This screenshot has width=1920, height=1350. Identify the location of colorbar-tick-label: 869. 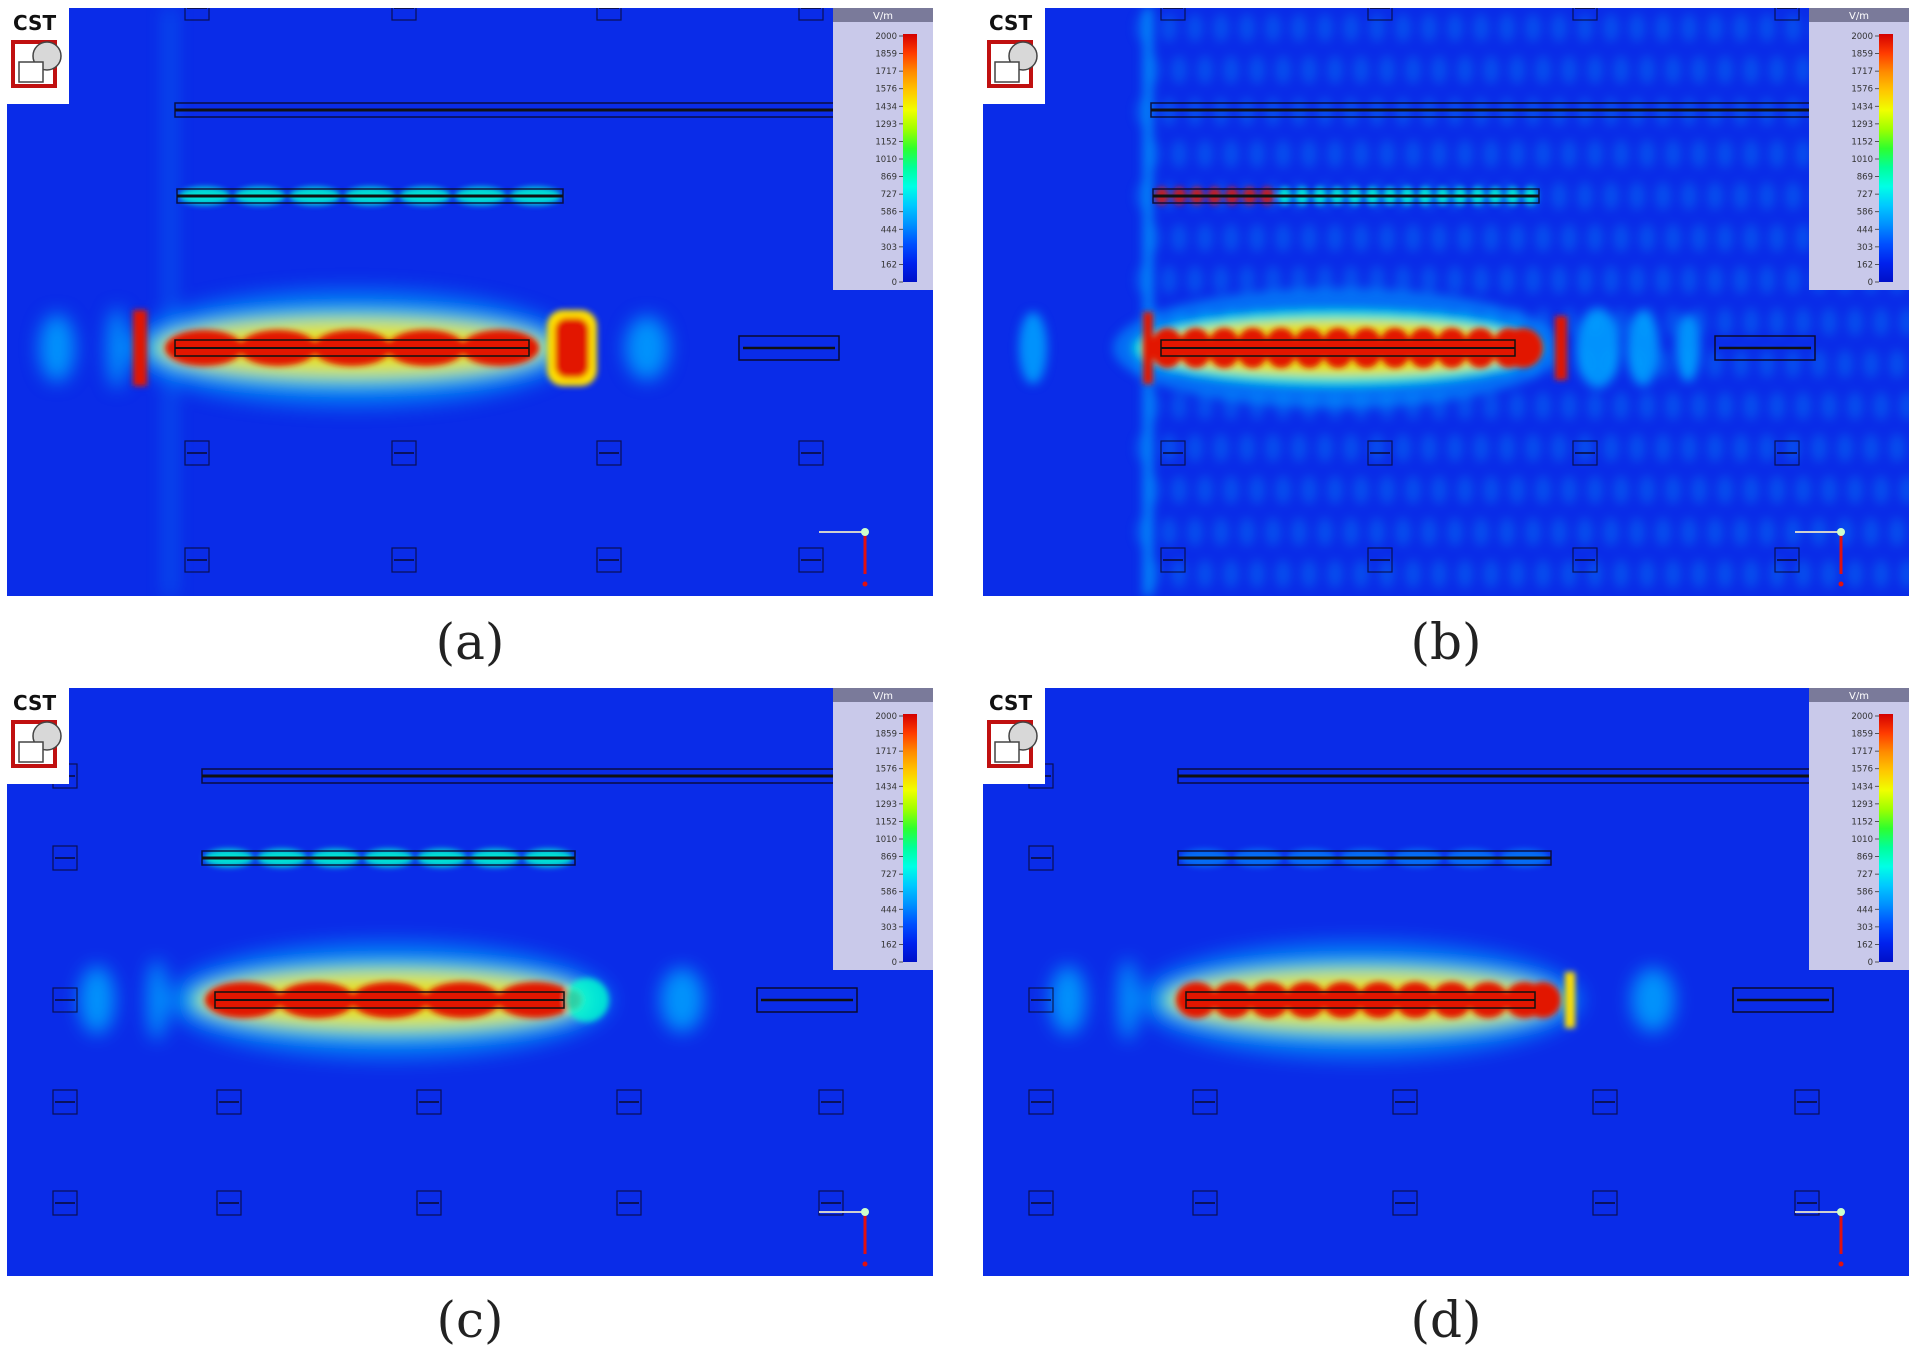
(889, 178).